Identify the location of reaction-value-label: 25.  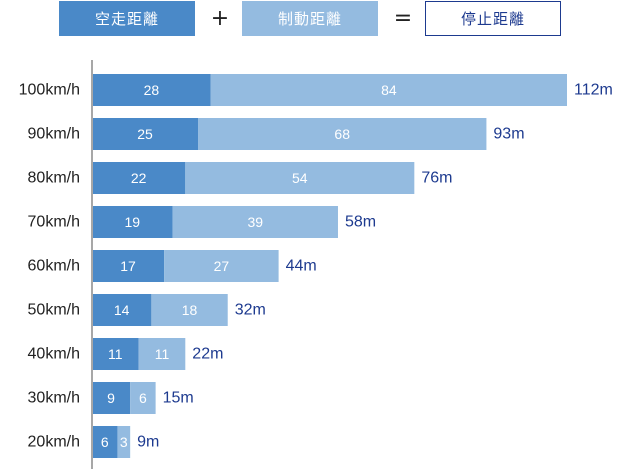
(145, 134).